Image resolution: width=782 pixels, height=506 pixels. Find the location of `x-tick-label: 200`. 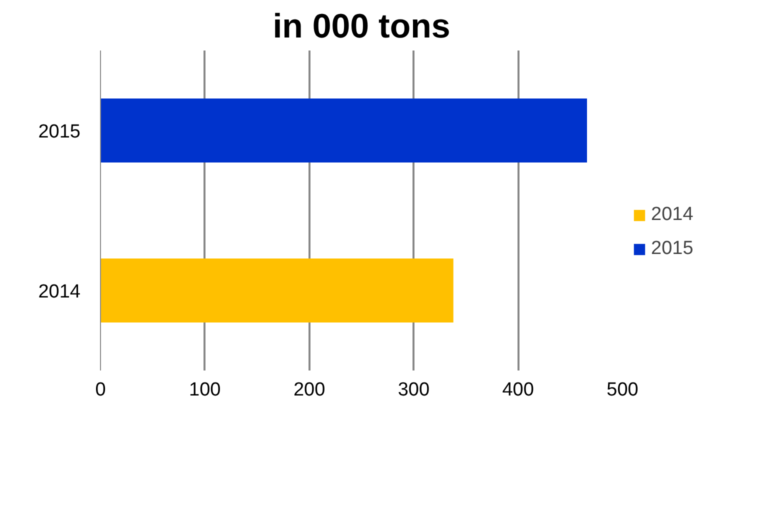

x-tick-label: 200 is located at coordinates (309, 390).